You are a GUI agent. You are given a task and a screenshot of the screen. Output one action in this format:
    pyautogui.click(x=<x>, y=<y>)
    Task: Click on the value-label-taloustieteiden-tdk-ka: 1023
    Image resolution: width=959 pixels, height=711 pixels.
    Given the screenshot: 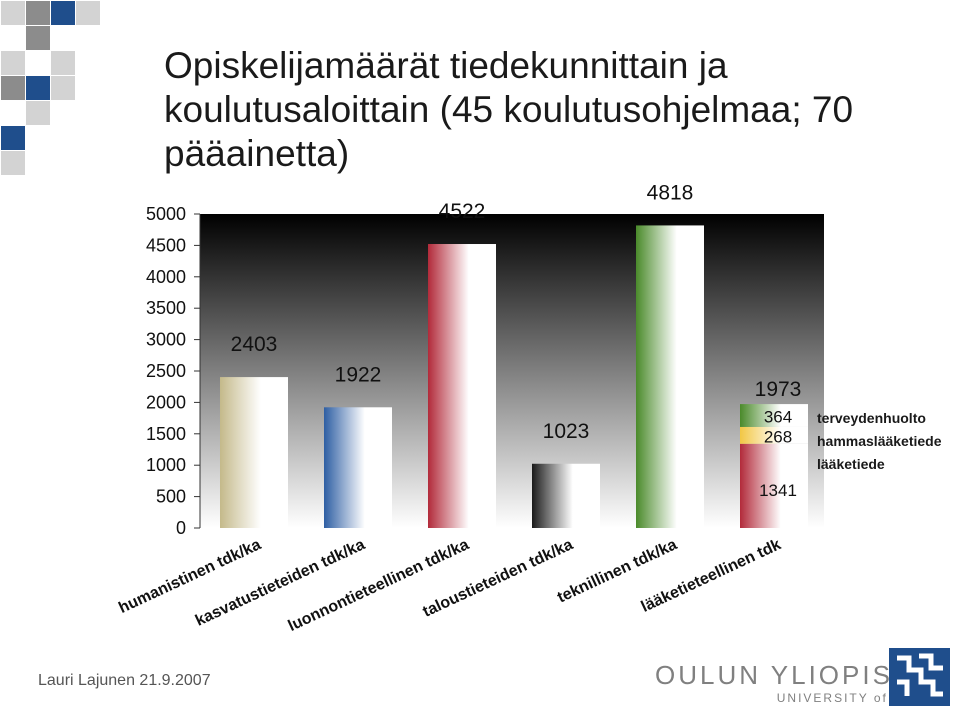 What is the action you would take?
    pyautogui.click(x=566, y=431)
    